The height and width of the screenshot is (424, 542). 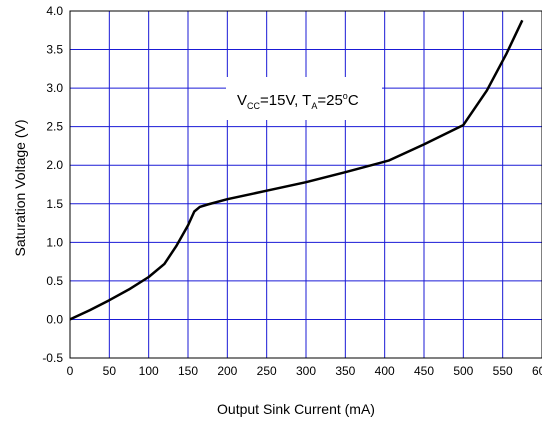 I want to click on x-tick-label: 100, so click(x=149, y=371).